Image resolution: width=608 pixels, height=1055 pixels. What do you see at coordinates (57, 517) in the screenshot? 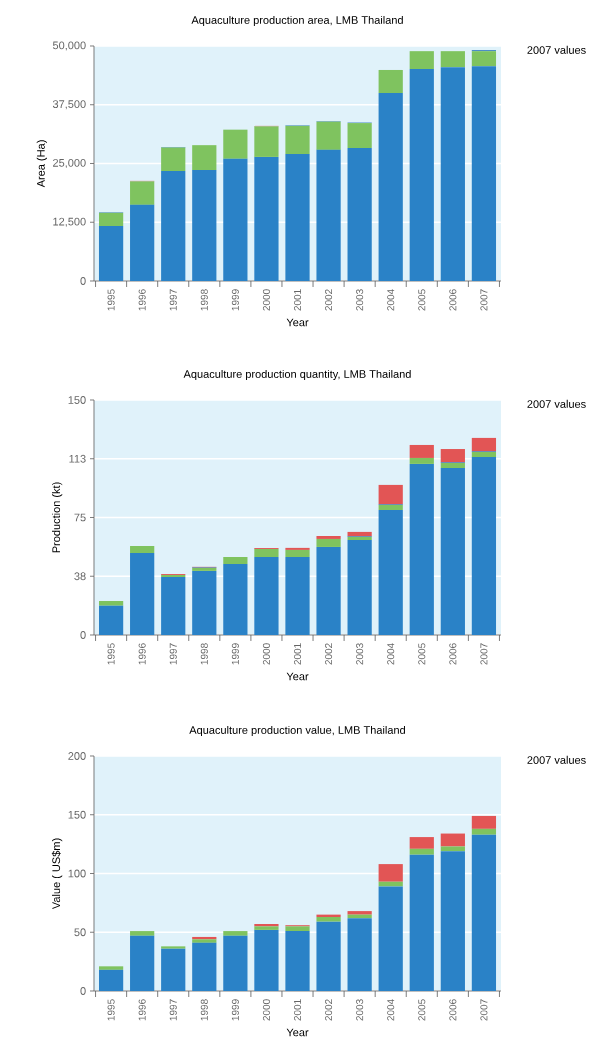
I see `y-axis-title: Production (kt)` at bounding box center [57, 517].